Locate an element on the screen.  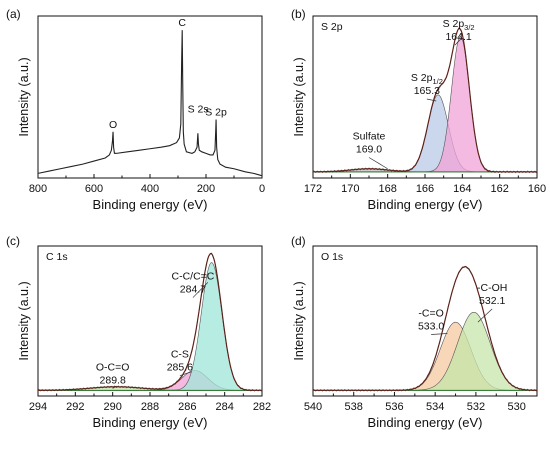
plot-frame-d is located at coordinates (425, 321).